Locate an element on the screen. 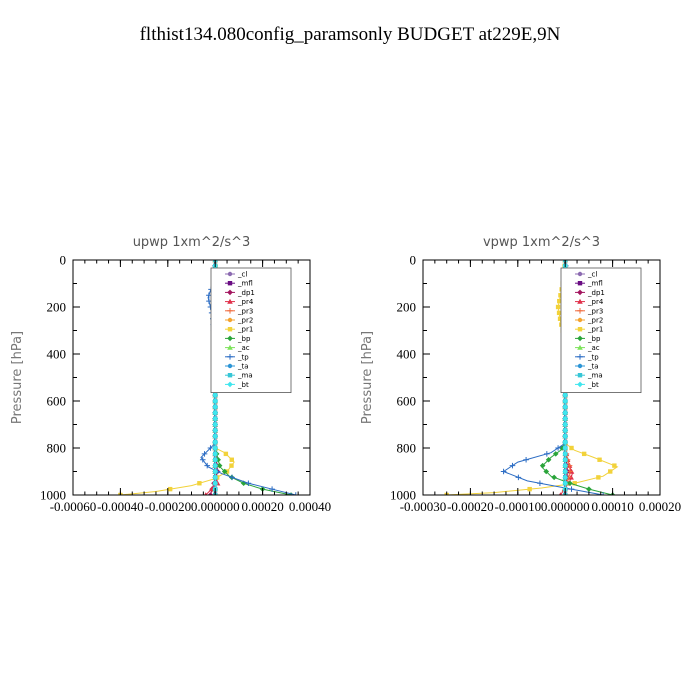 This screenshot has width=700, height=700. panel-1-legend-marker-_ac is located at coordinates (230, 347).